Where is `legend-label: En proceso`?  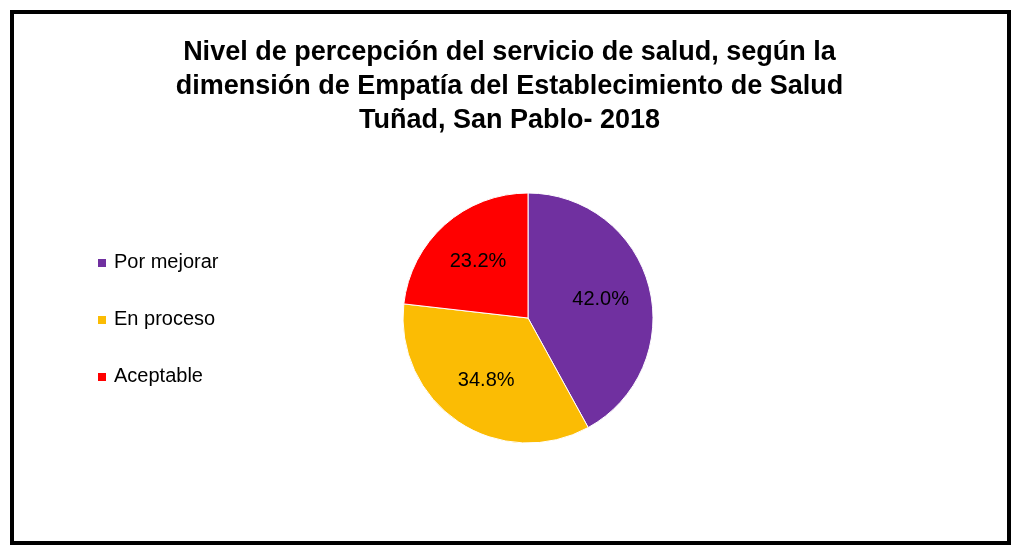 legend-label: En proceso is located at coordinates (165, 318).